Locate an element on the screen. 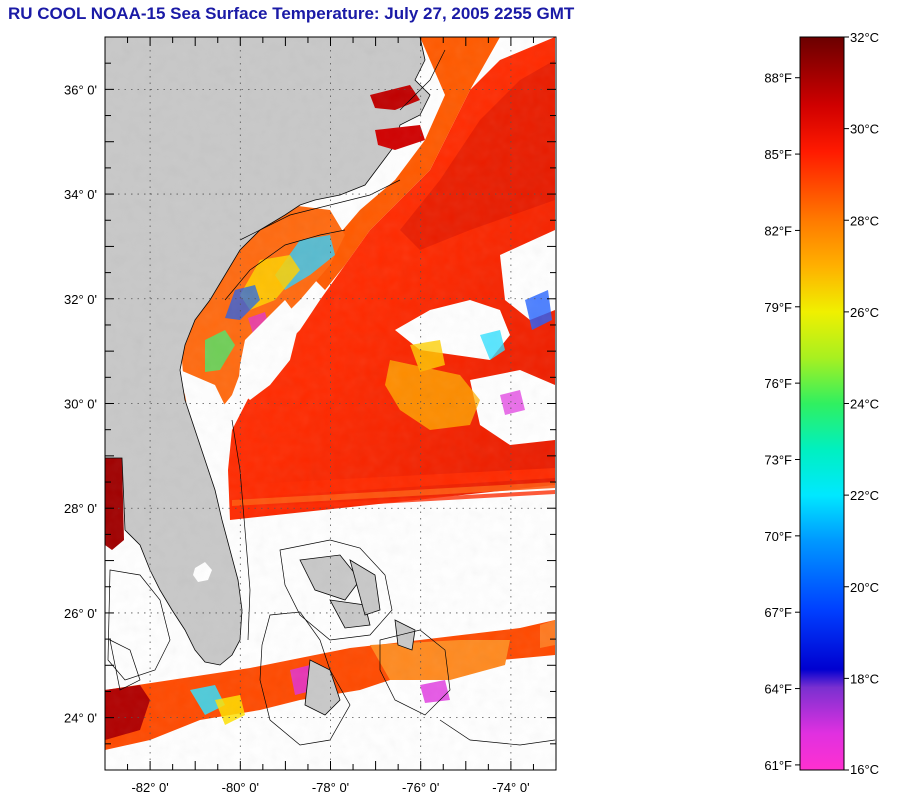 This screenshot has width=897, height=801. lon-label: -74° 0' is located at coordinates (510, 787).